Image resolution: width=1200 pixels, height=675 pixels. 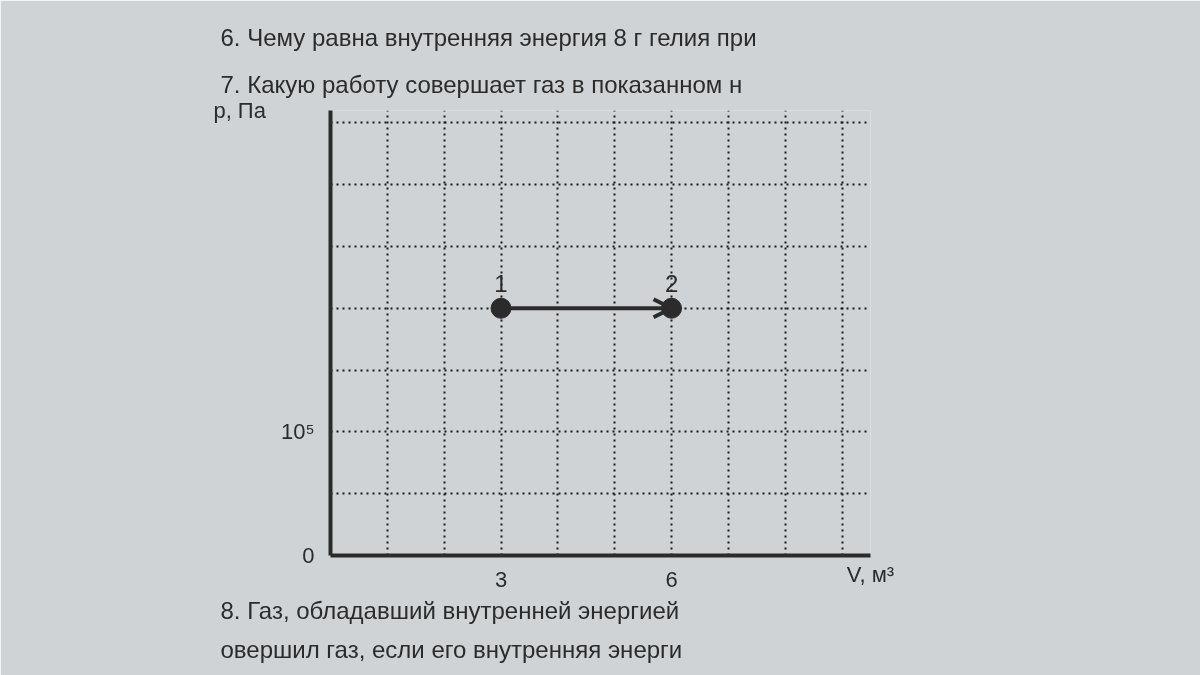 I want to click on y-axis-title: p, Па, so click(x=240, y=110).